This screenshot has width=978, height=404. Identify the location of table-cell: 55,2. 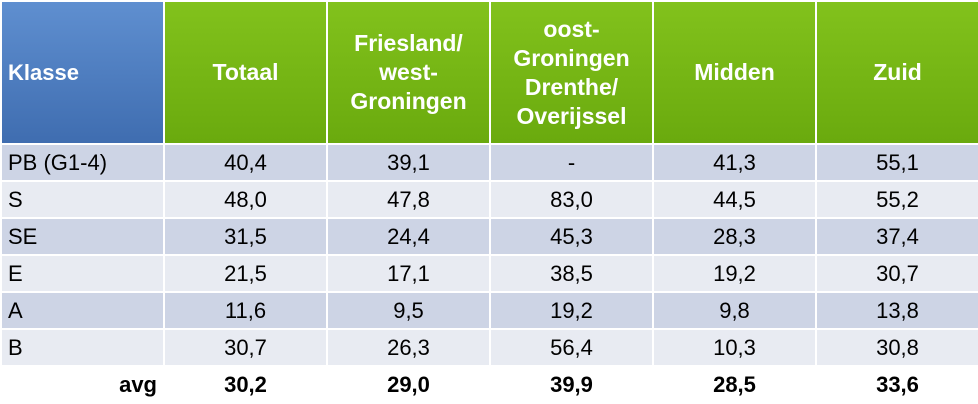
(896, 199).